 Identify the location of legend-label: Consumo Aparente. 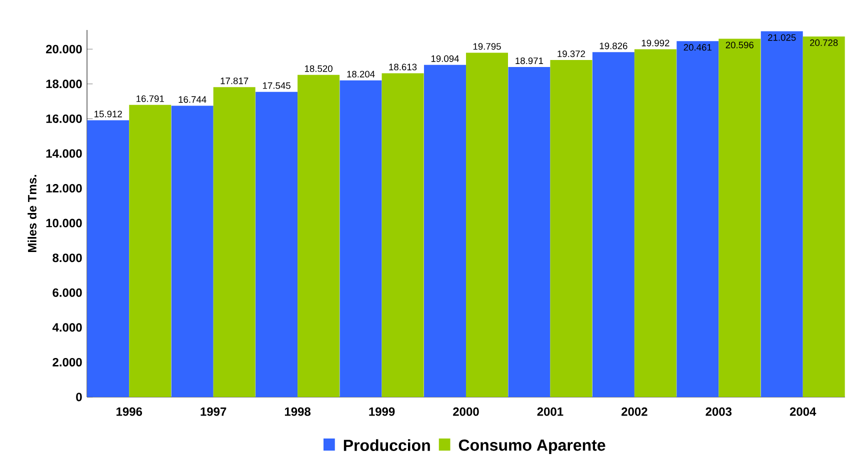
(532, 447).